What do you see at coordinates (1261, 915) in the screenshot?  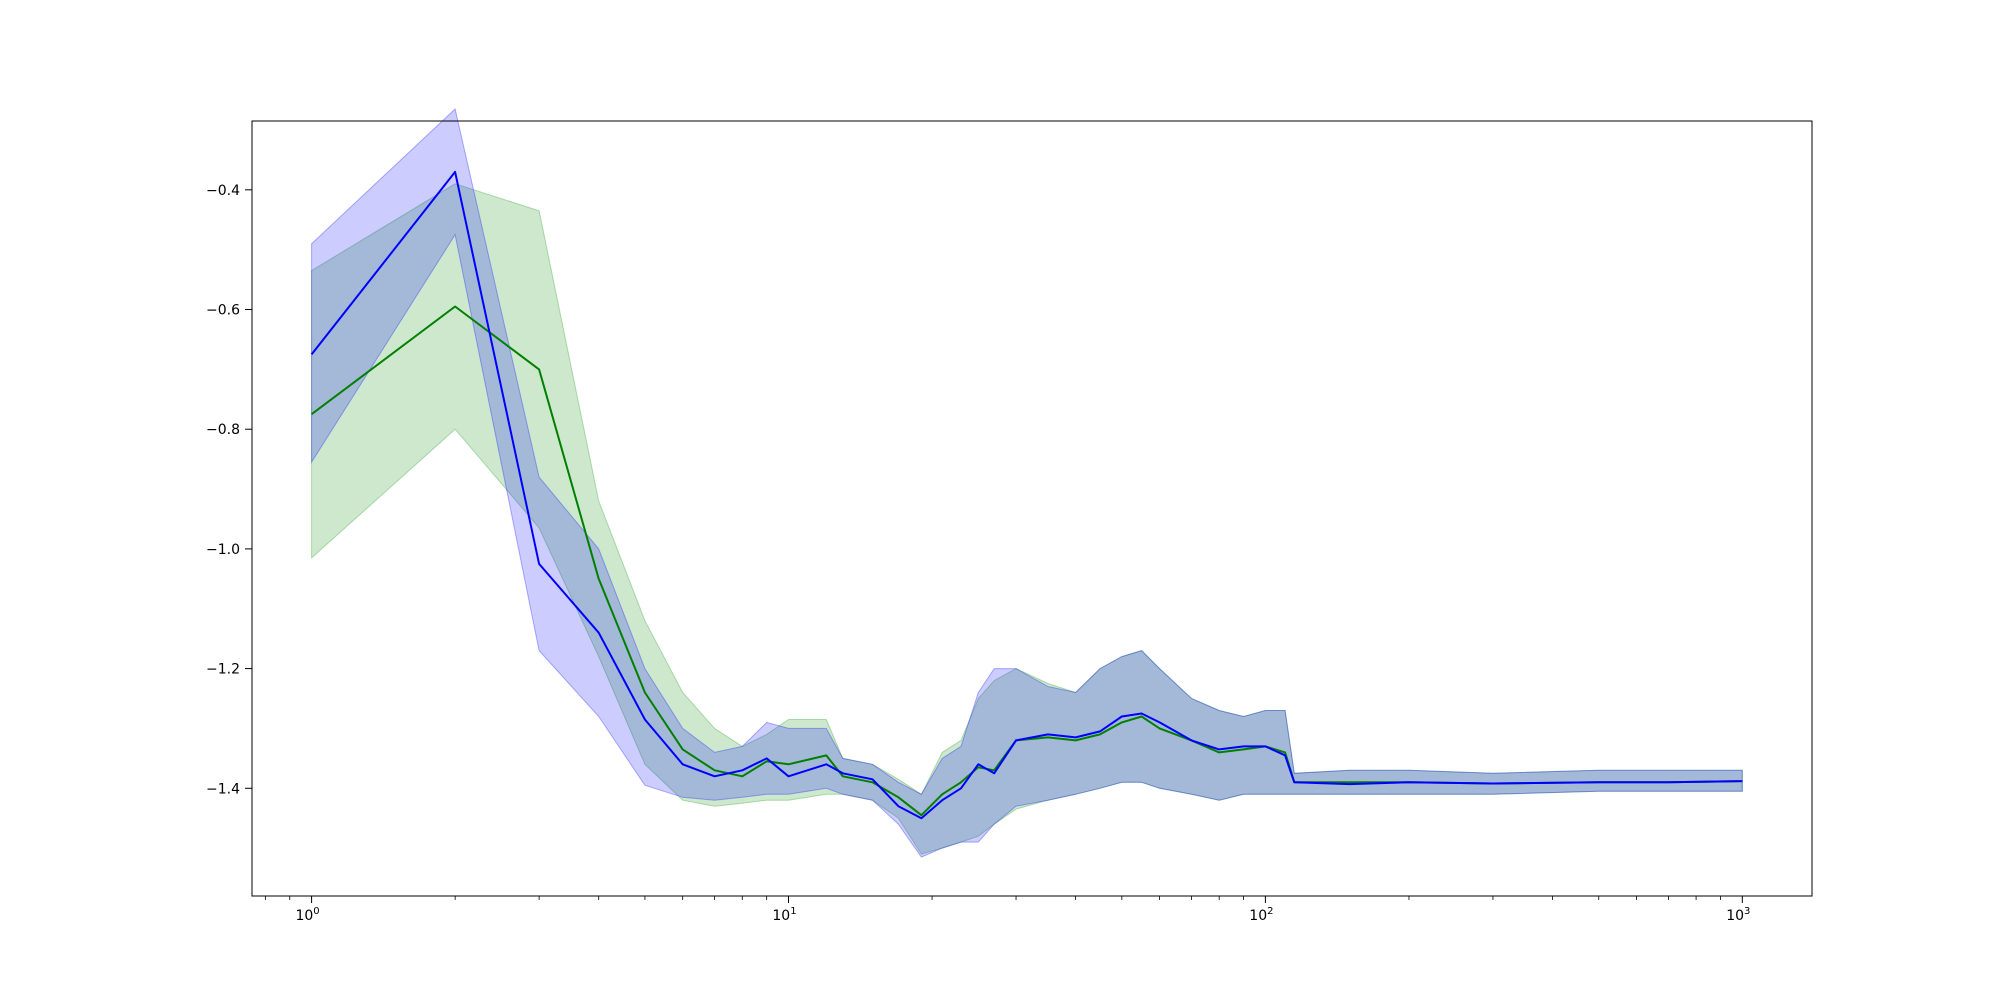 I see `x-tick-label-2: 102` at bounding box center [1261, 915].